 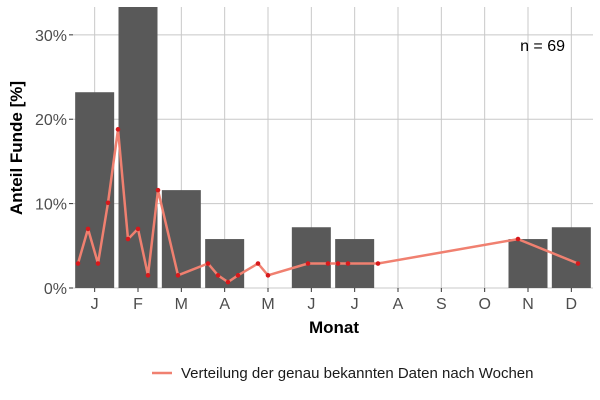 What do you see at coordinates (51, 36) in the screenshot?
I see `y-tick-label: 30%` at bounding box center [51, 36].